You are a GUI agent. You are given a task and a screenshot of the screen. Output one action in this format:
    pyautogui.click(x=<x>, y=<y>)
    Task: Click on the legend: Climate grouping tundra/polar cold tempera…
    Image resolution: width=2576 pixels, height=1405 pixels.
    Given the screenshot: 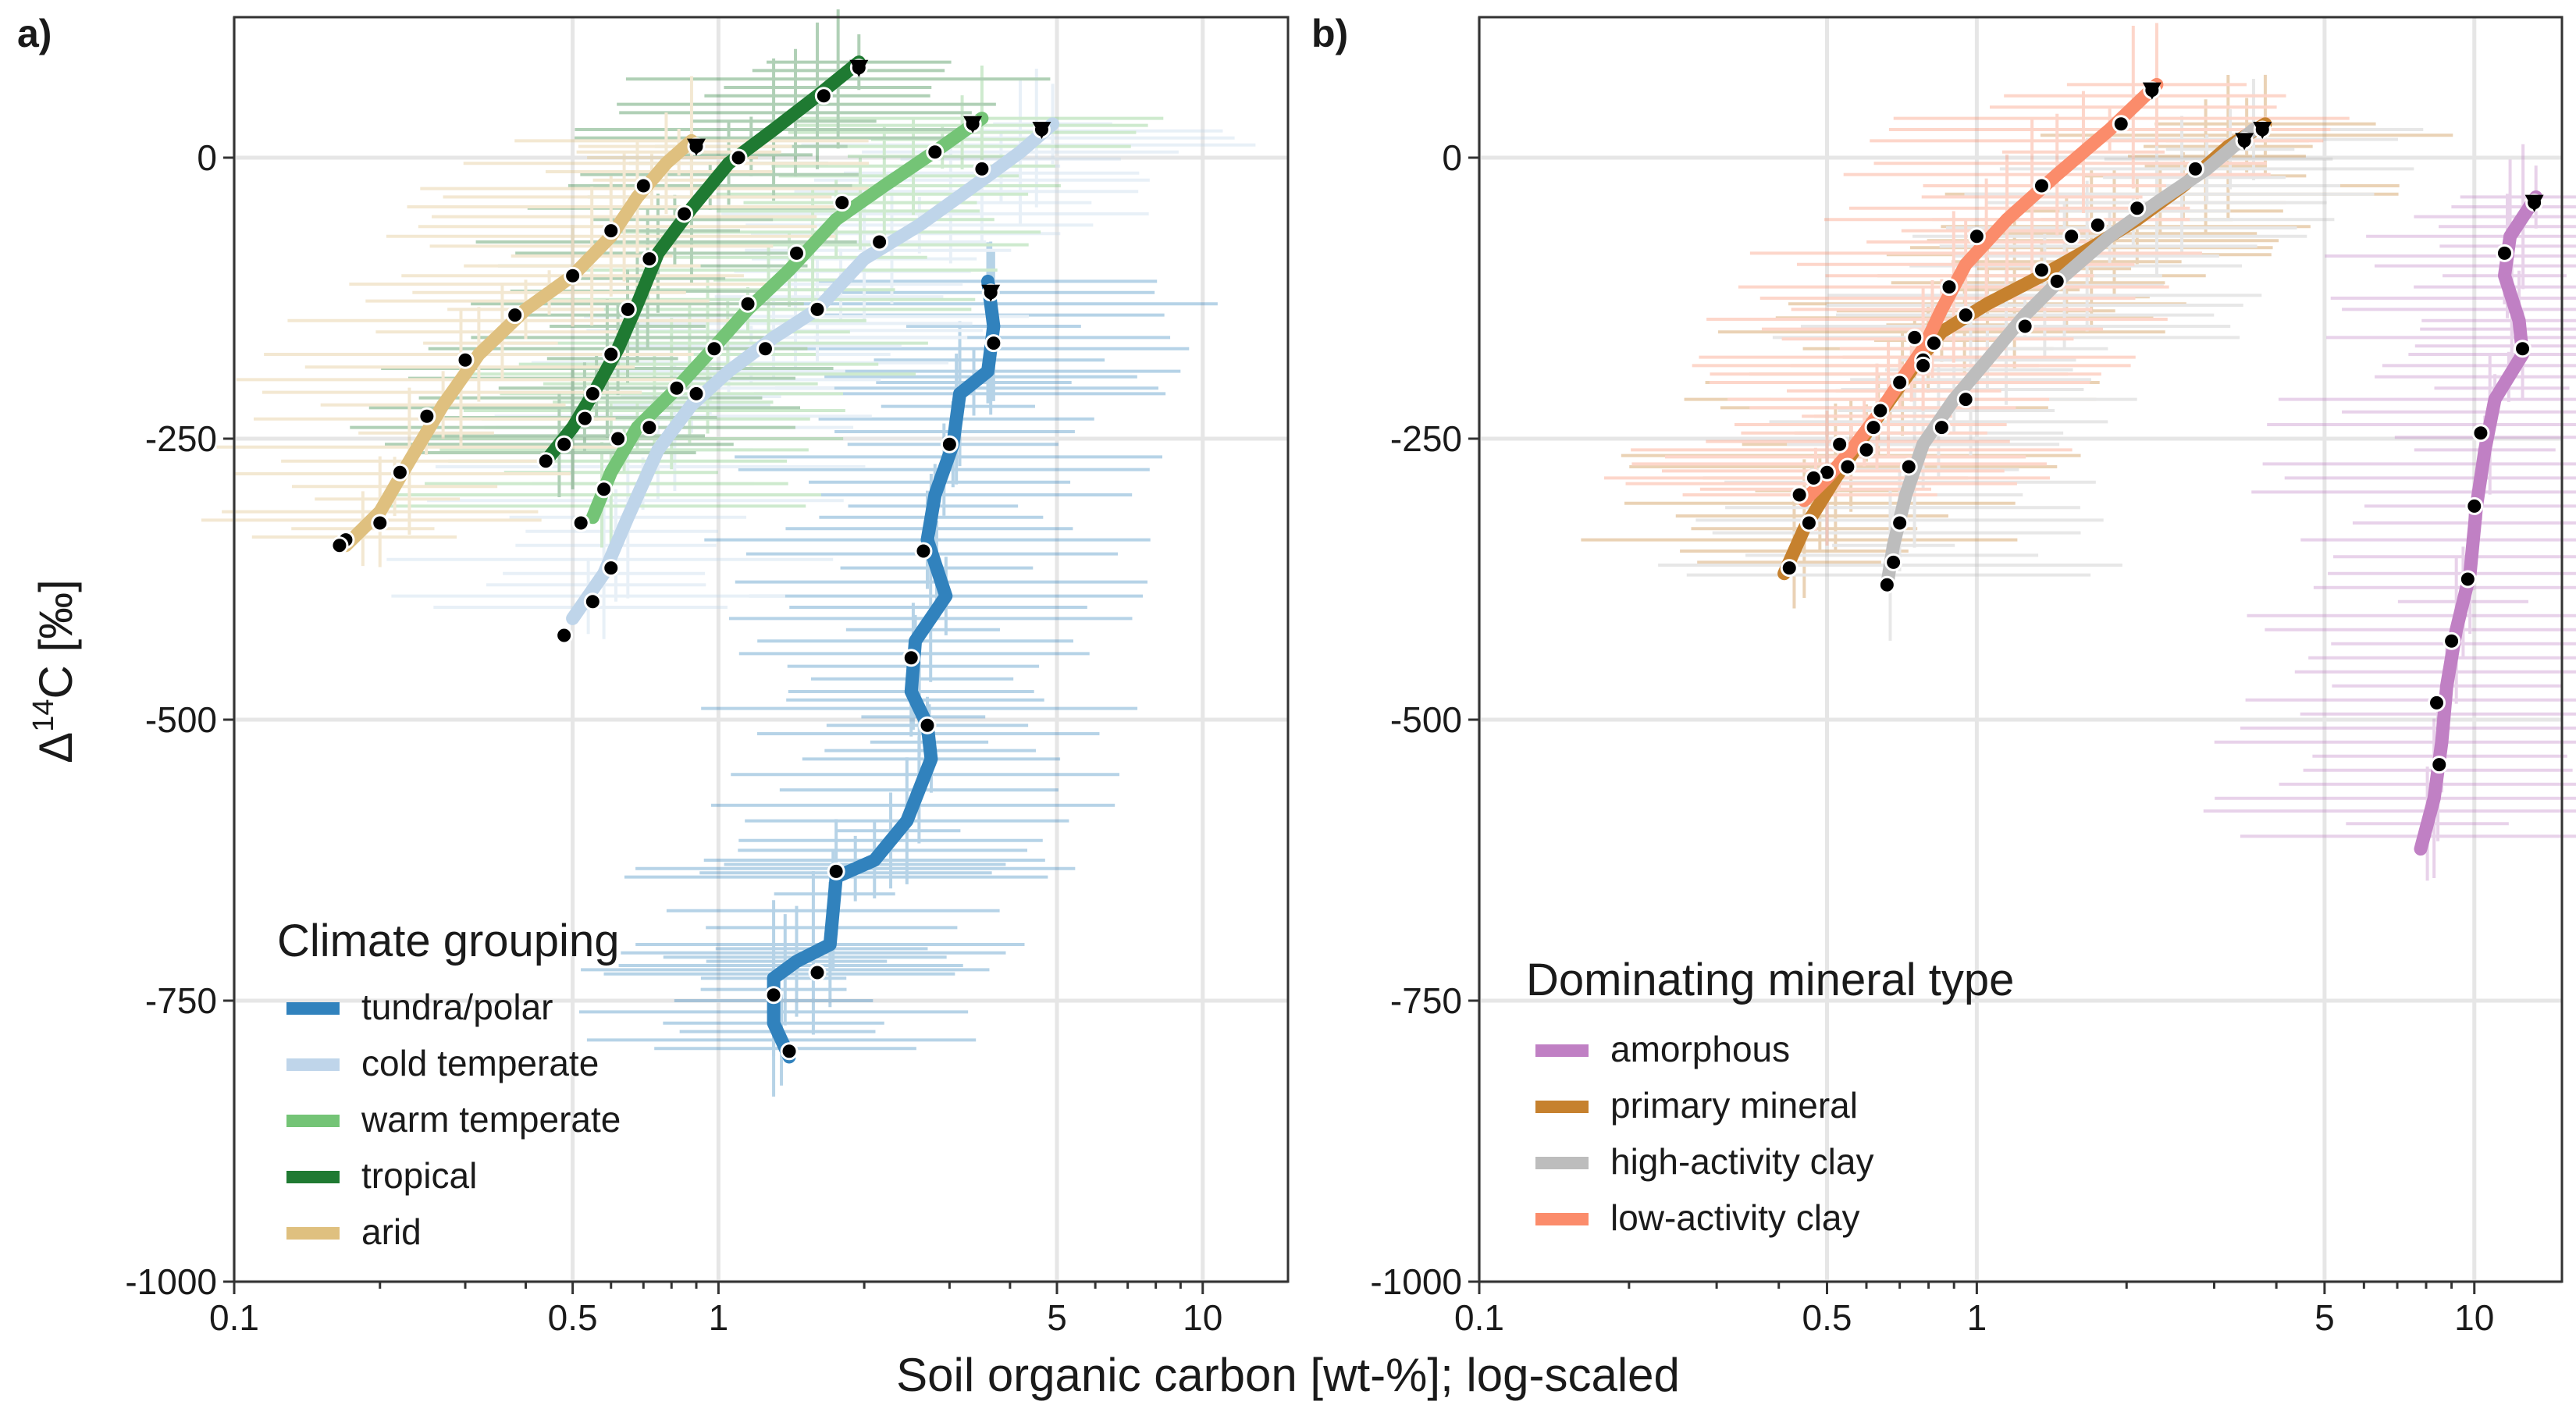 What is the action you would take?
    pyautogui.click(x=449, y=1084)
    